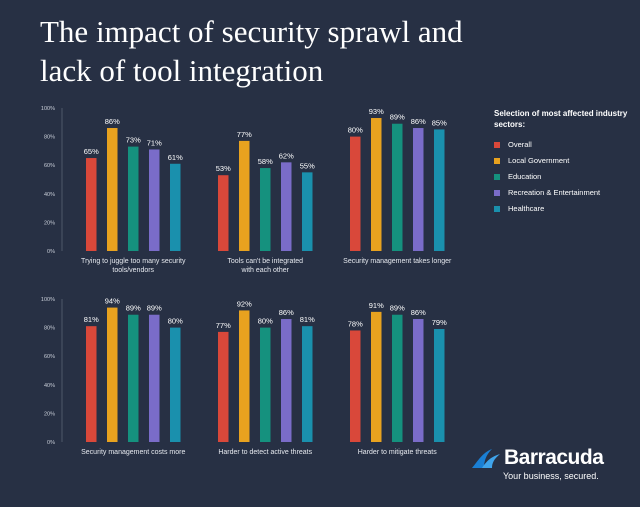  I want to click on category-label: with each other, so click(265, 270).